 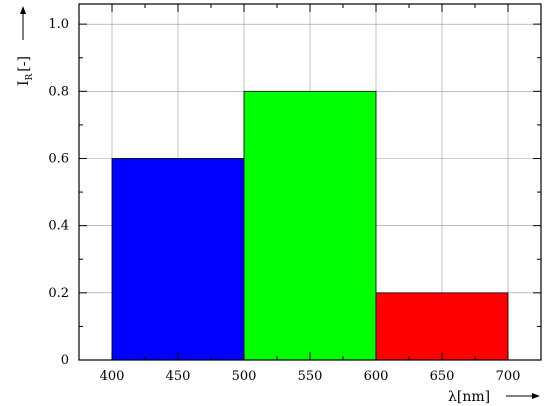 I want to click on x-tick-label: 500, so click(x=244, y=376).